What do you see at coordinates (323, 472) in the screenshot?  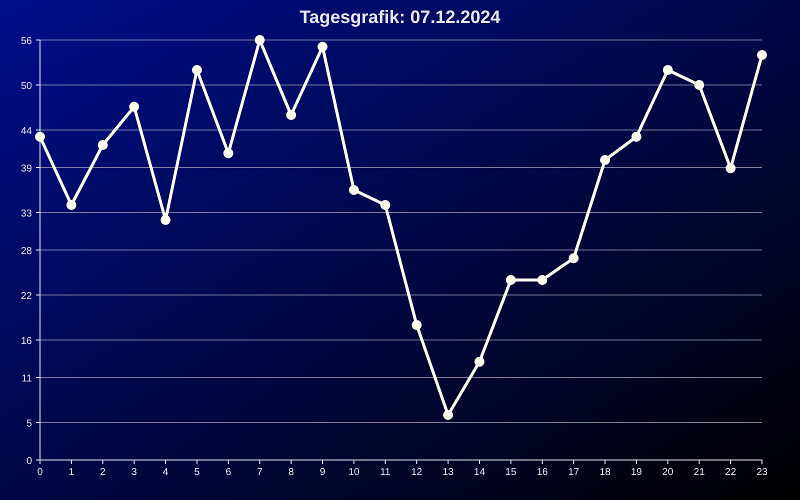 I see `x-tick-label: 9` at bounding box center [323, 472].